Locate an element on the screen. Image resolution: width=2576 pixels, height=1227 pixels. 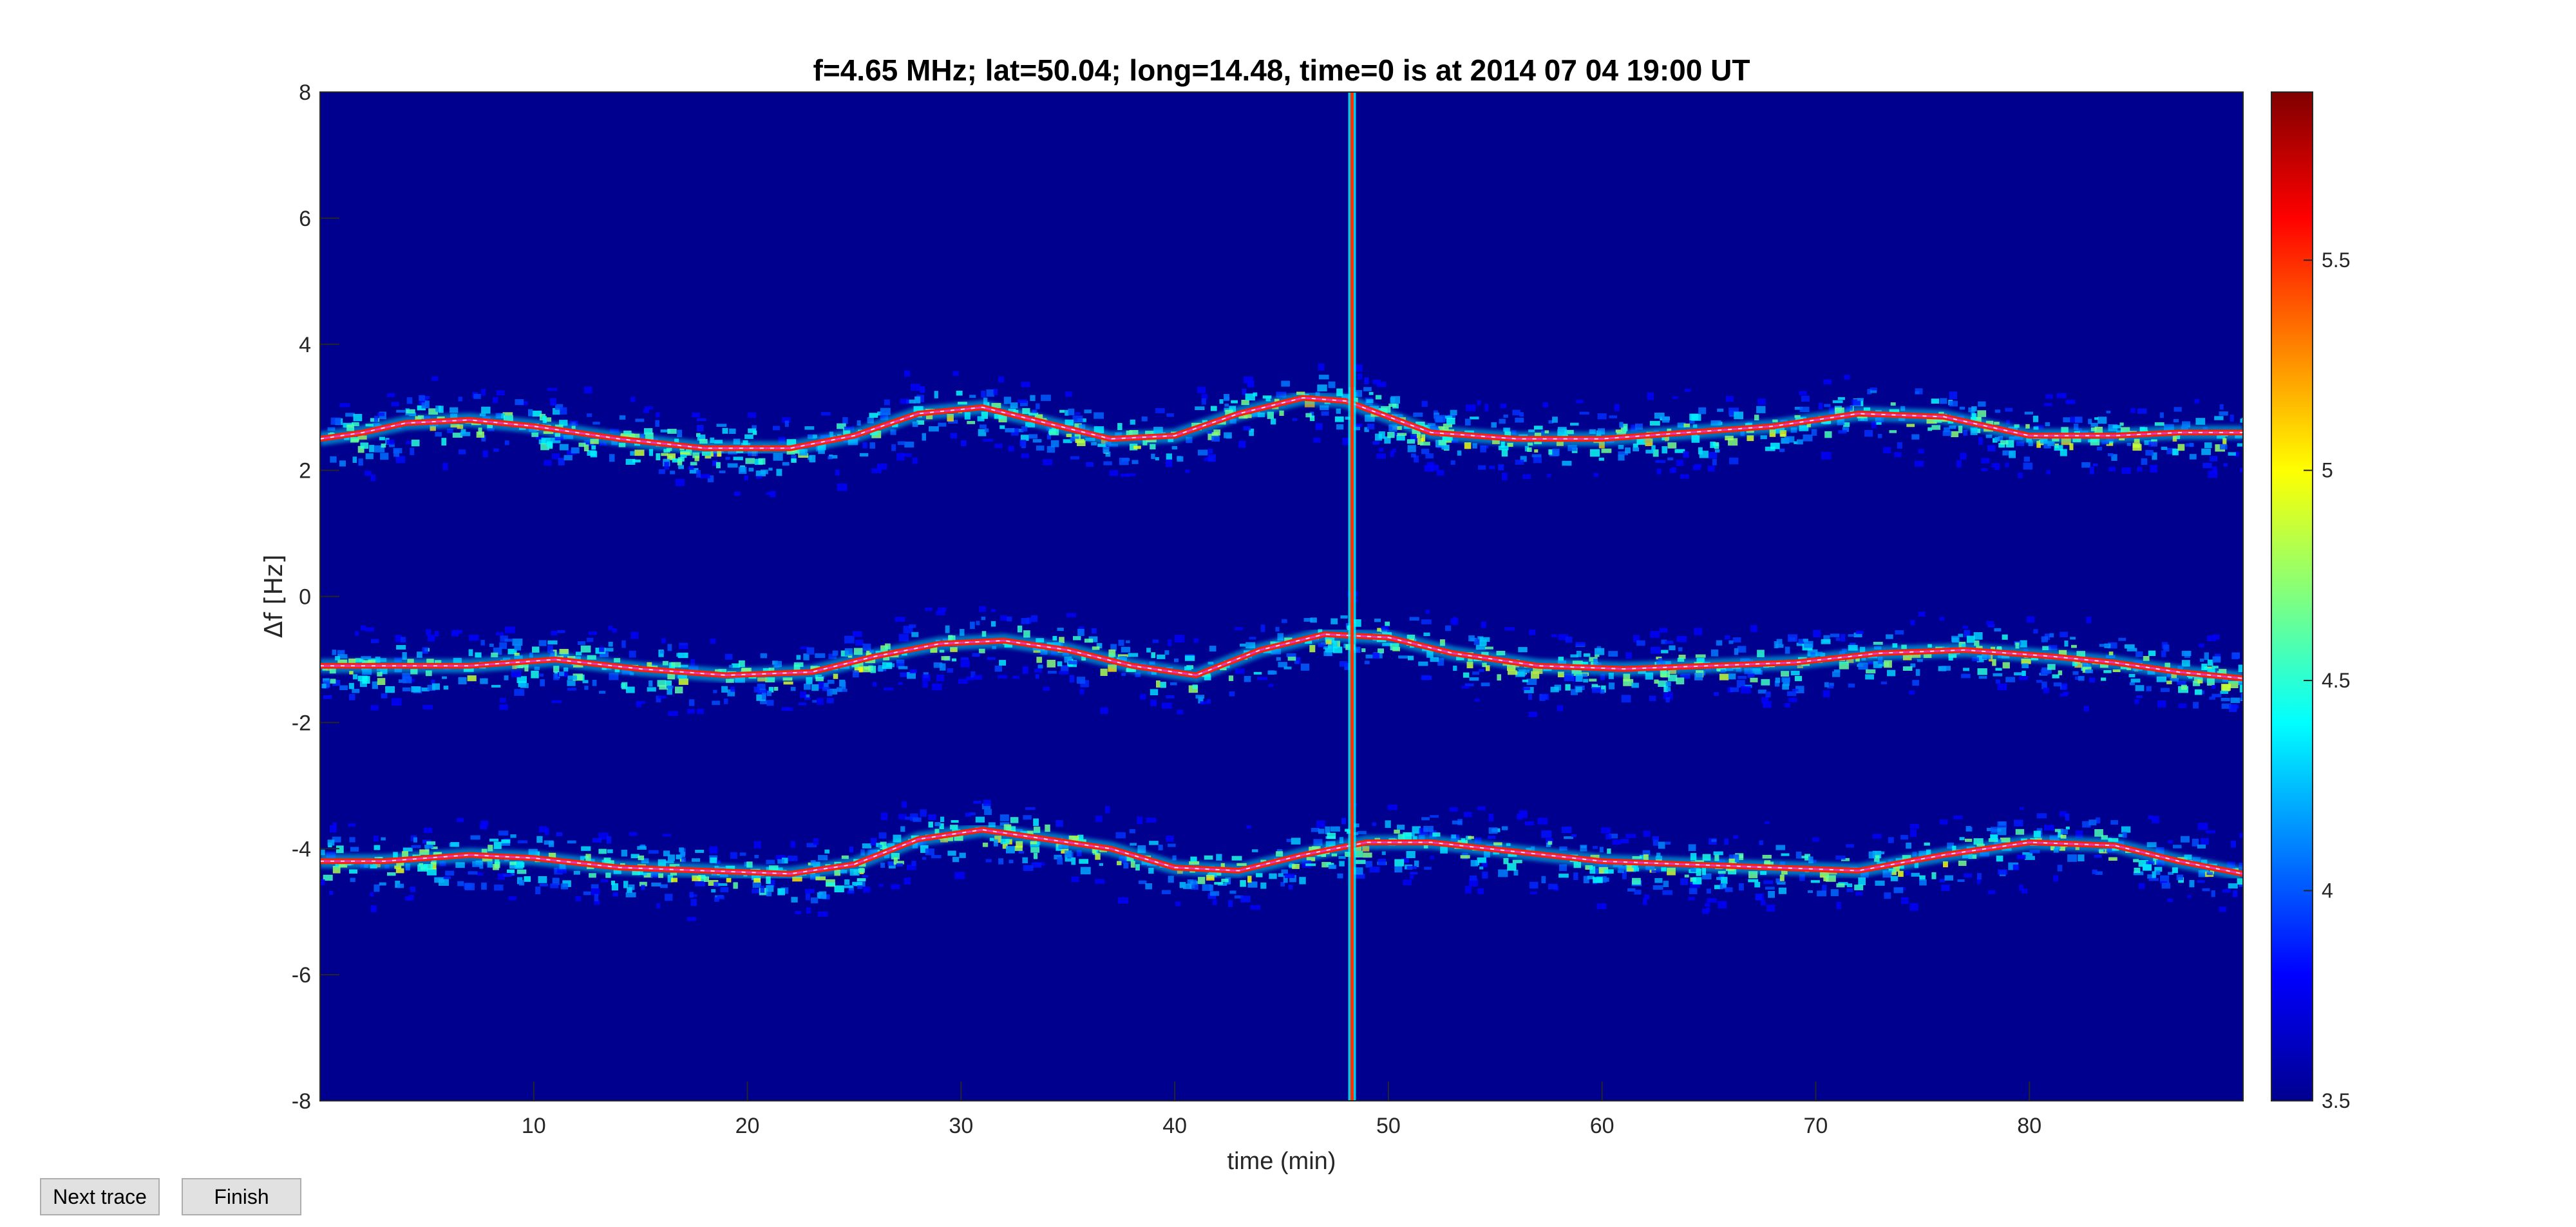
y-tick-label: 0 is located at coordinates (305, 597).